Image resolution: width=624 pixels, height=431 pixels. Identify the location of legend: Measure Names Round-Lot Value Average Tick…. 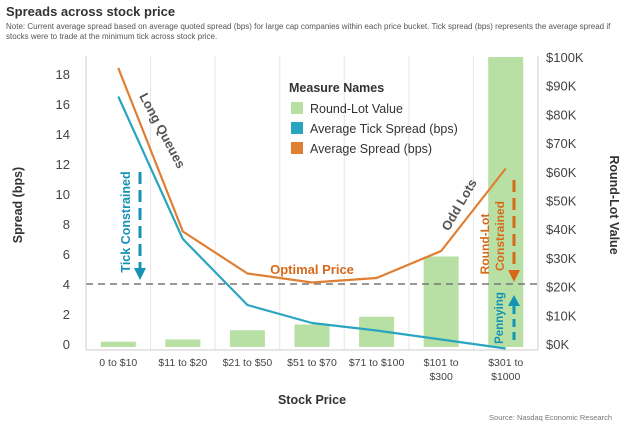
(373, 118).